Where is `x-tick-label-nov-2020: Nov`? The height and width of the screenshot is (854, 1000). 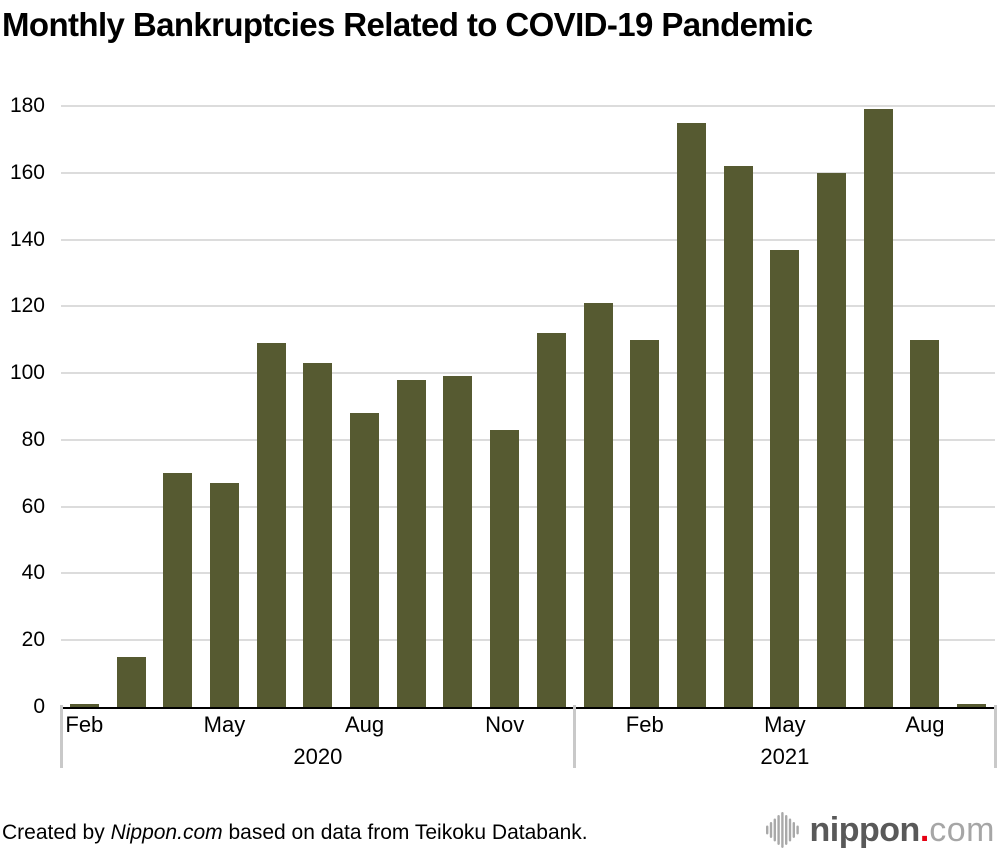
x-tick-label-nov-2020: Nov is located at coordinates (505, 724).